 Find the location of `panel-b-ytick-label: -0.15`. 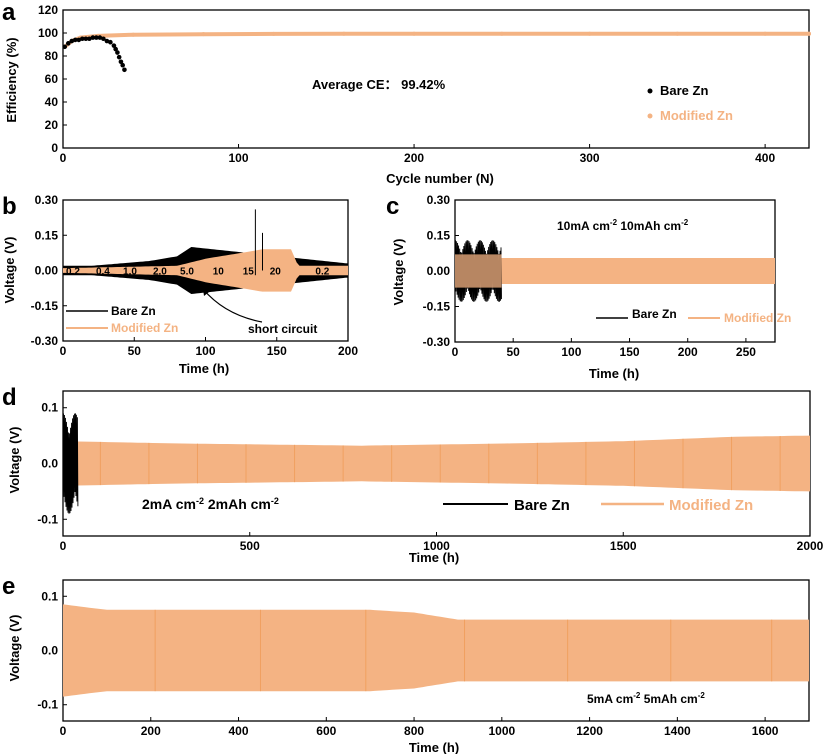

panel-b-ytick-label: -0.15 is located at coordinates (45, 306).